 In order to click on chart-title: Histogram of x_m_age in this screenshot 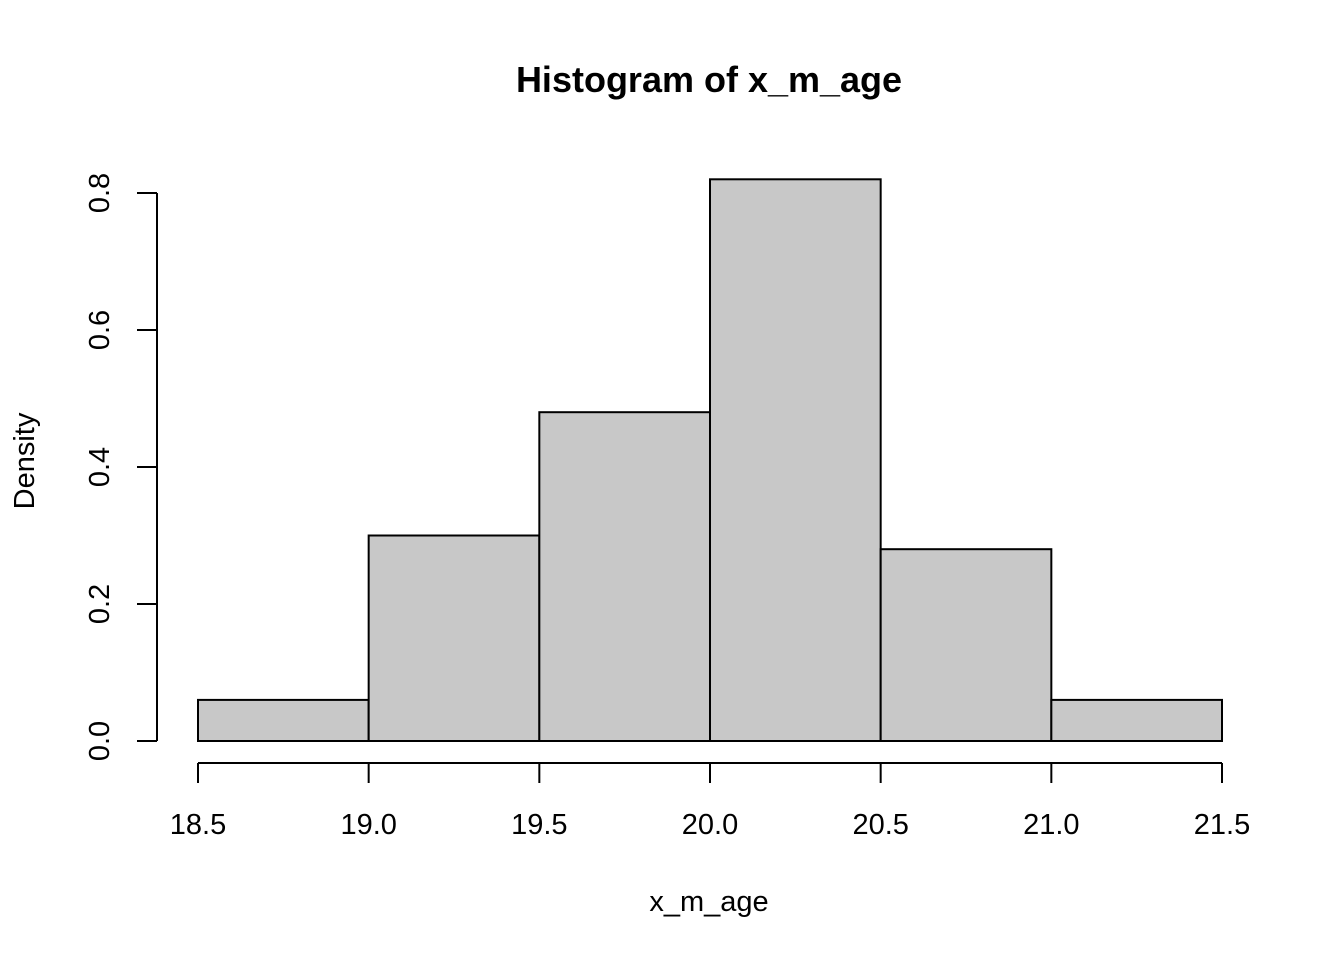, I will do `click(709, 79)`.